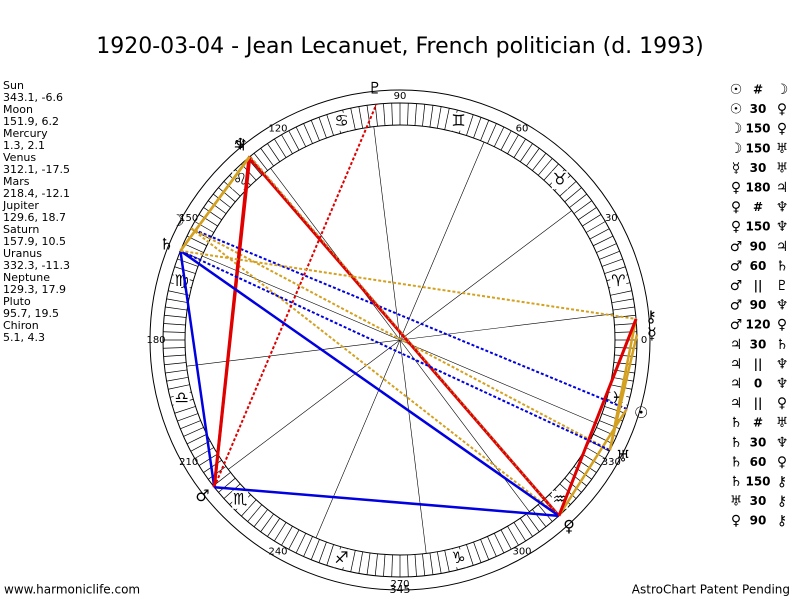 Image resolution: width=800 pixels, height=600 pixels. Describe the element at coordinates (36, 169) in the screenshot. I see `planet-position: 312.1, -17.5` at that location.